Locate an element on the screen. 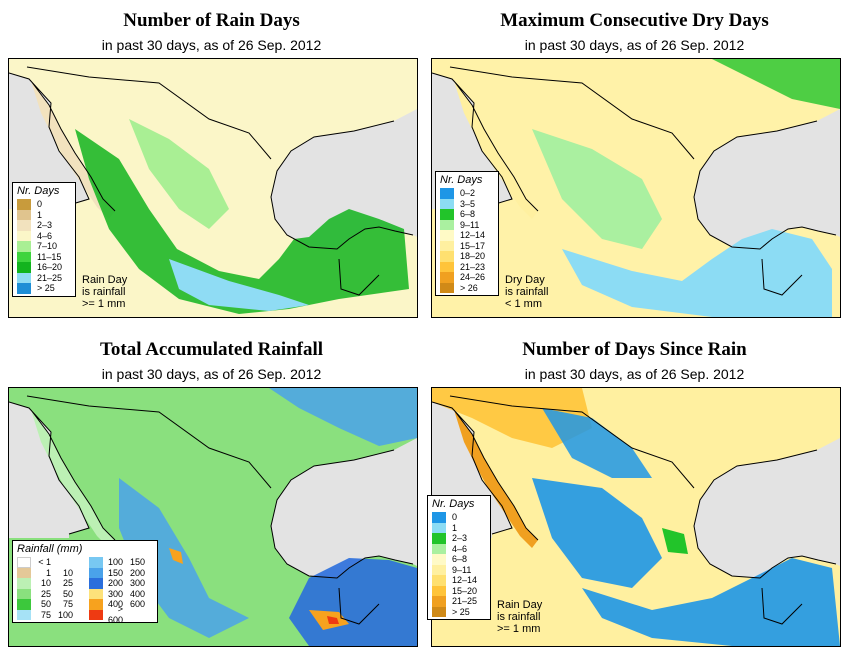  legend-label: 4–6 is located at coordinates (460, 548).